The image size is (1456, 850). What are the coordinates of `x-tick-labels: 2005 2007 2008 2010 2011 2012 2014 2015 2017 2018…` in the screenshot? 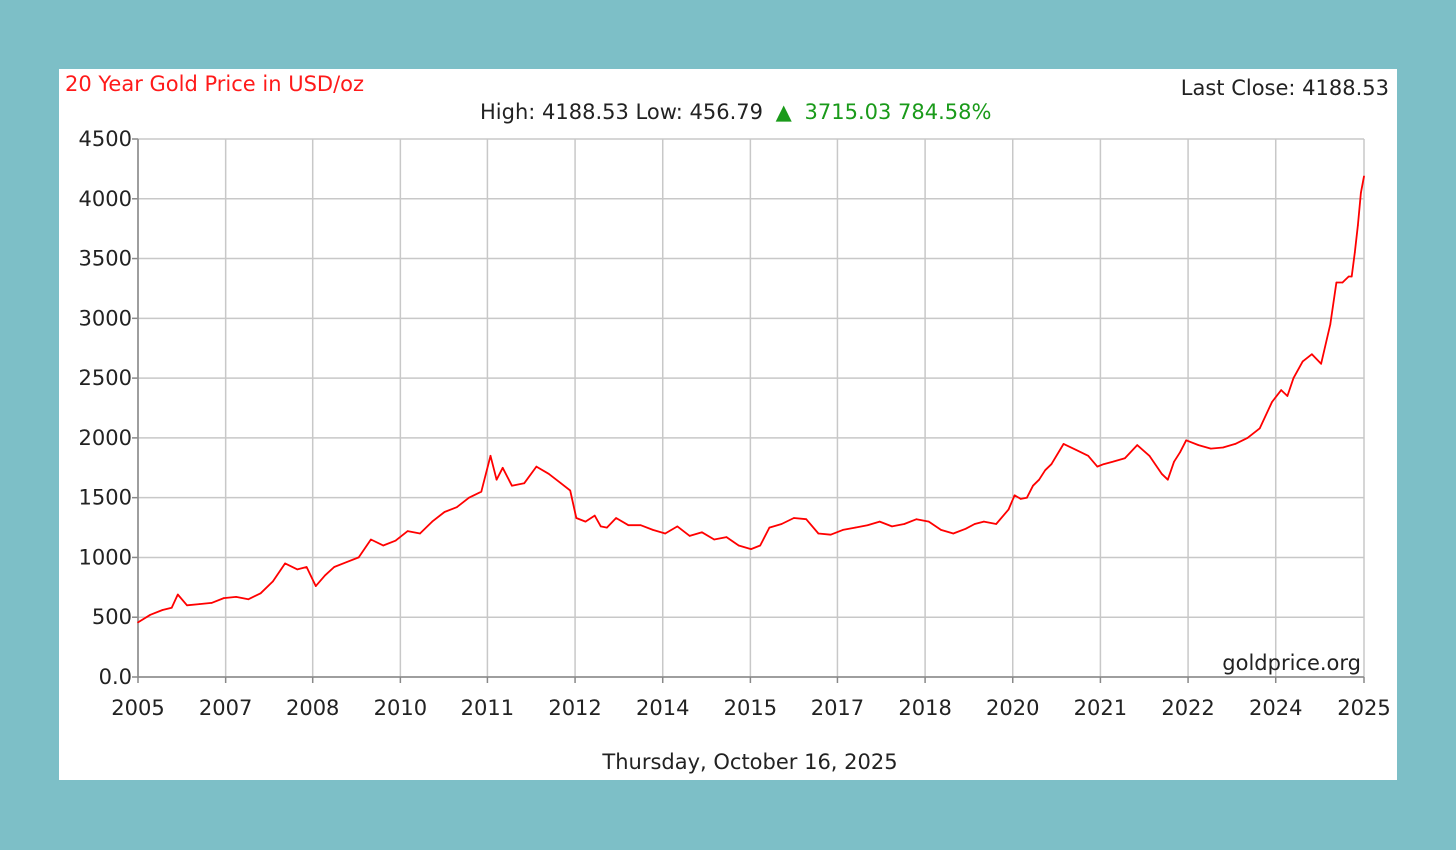 It's located at (750, 708).